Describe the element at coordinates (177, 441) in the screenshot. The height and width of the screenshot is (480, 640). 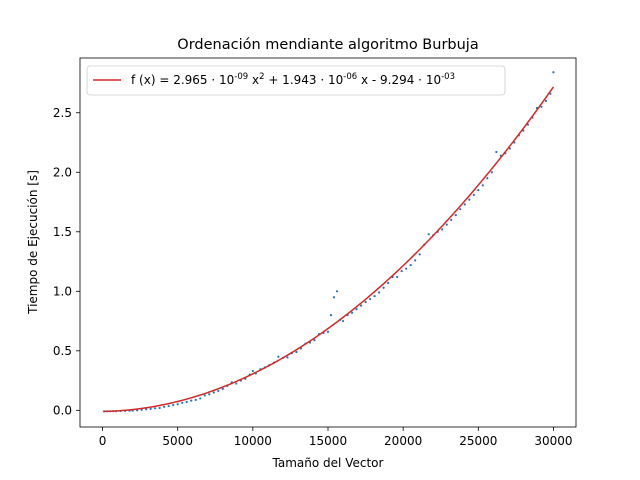
I see `x-tick-label: 5000` at that location.